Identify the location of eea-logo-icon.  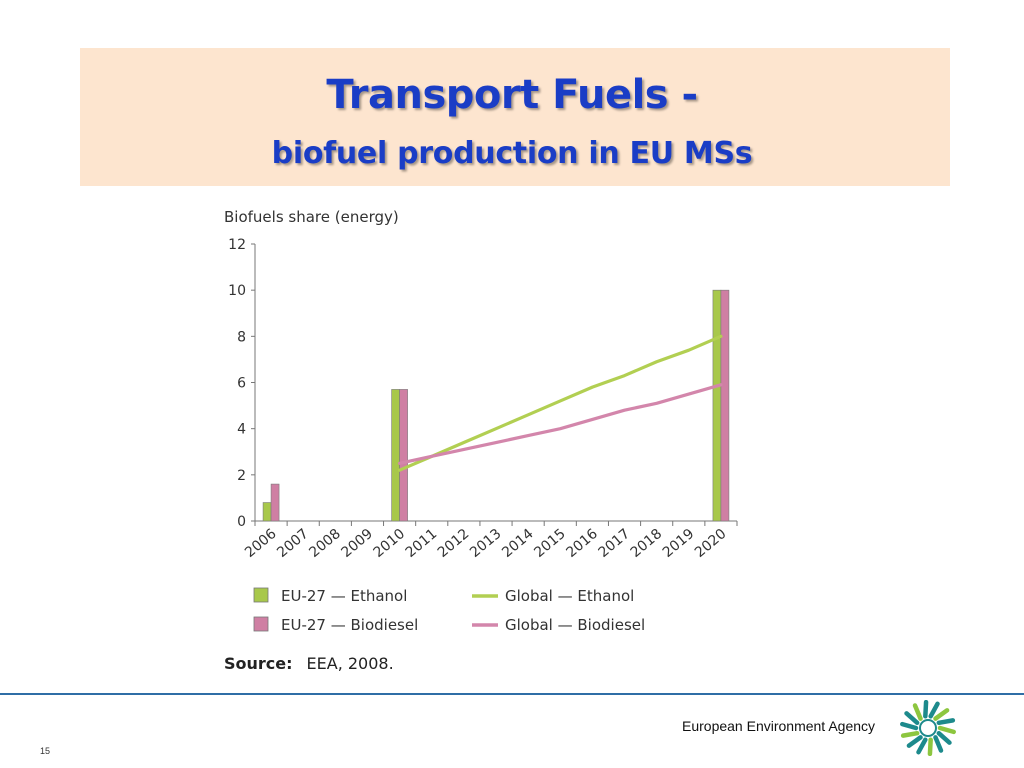
(928, 728).